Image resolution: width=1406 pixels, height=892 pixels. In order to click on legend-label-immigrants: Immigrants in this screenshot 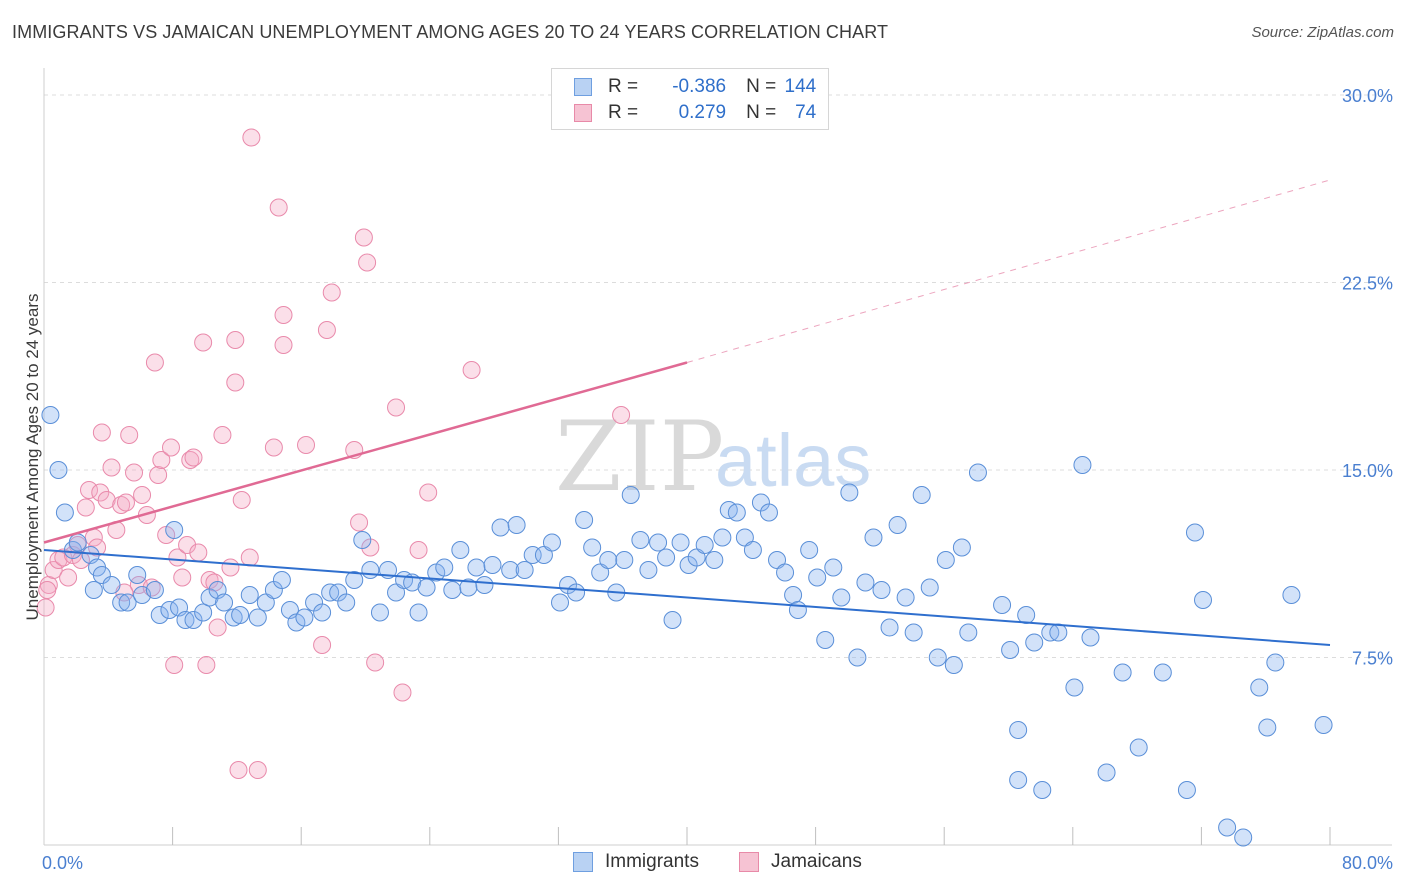, I will do `click(652, 861)`.